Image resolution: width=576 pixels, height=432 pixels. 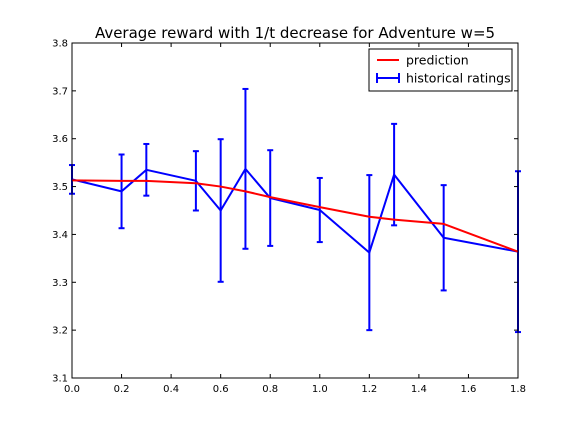 I want to click on legend-historical-label: historical ratings, so click(x=458, y=78).